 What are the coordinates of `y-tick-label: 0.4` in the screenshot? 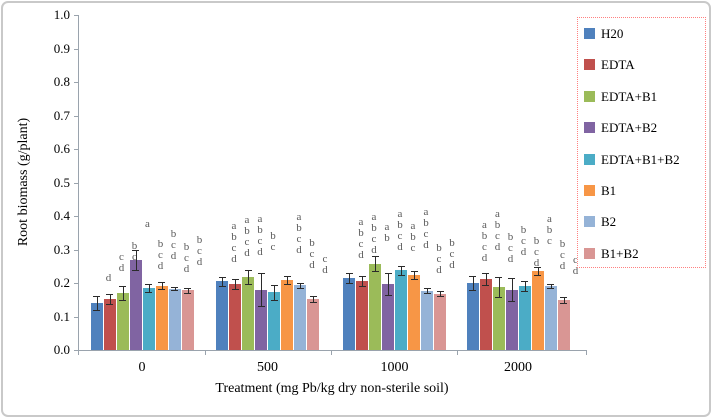 It's located at (61, 215).